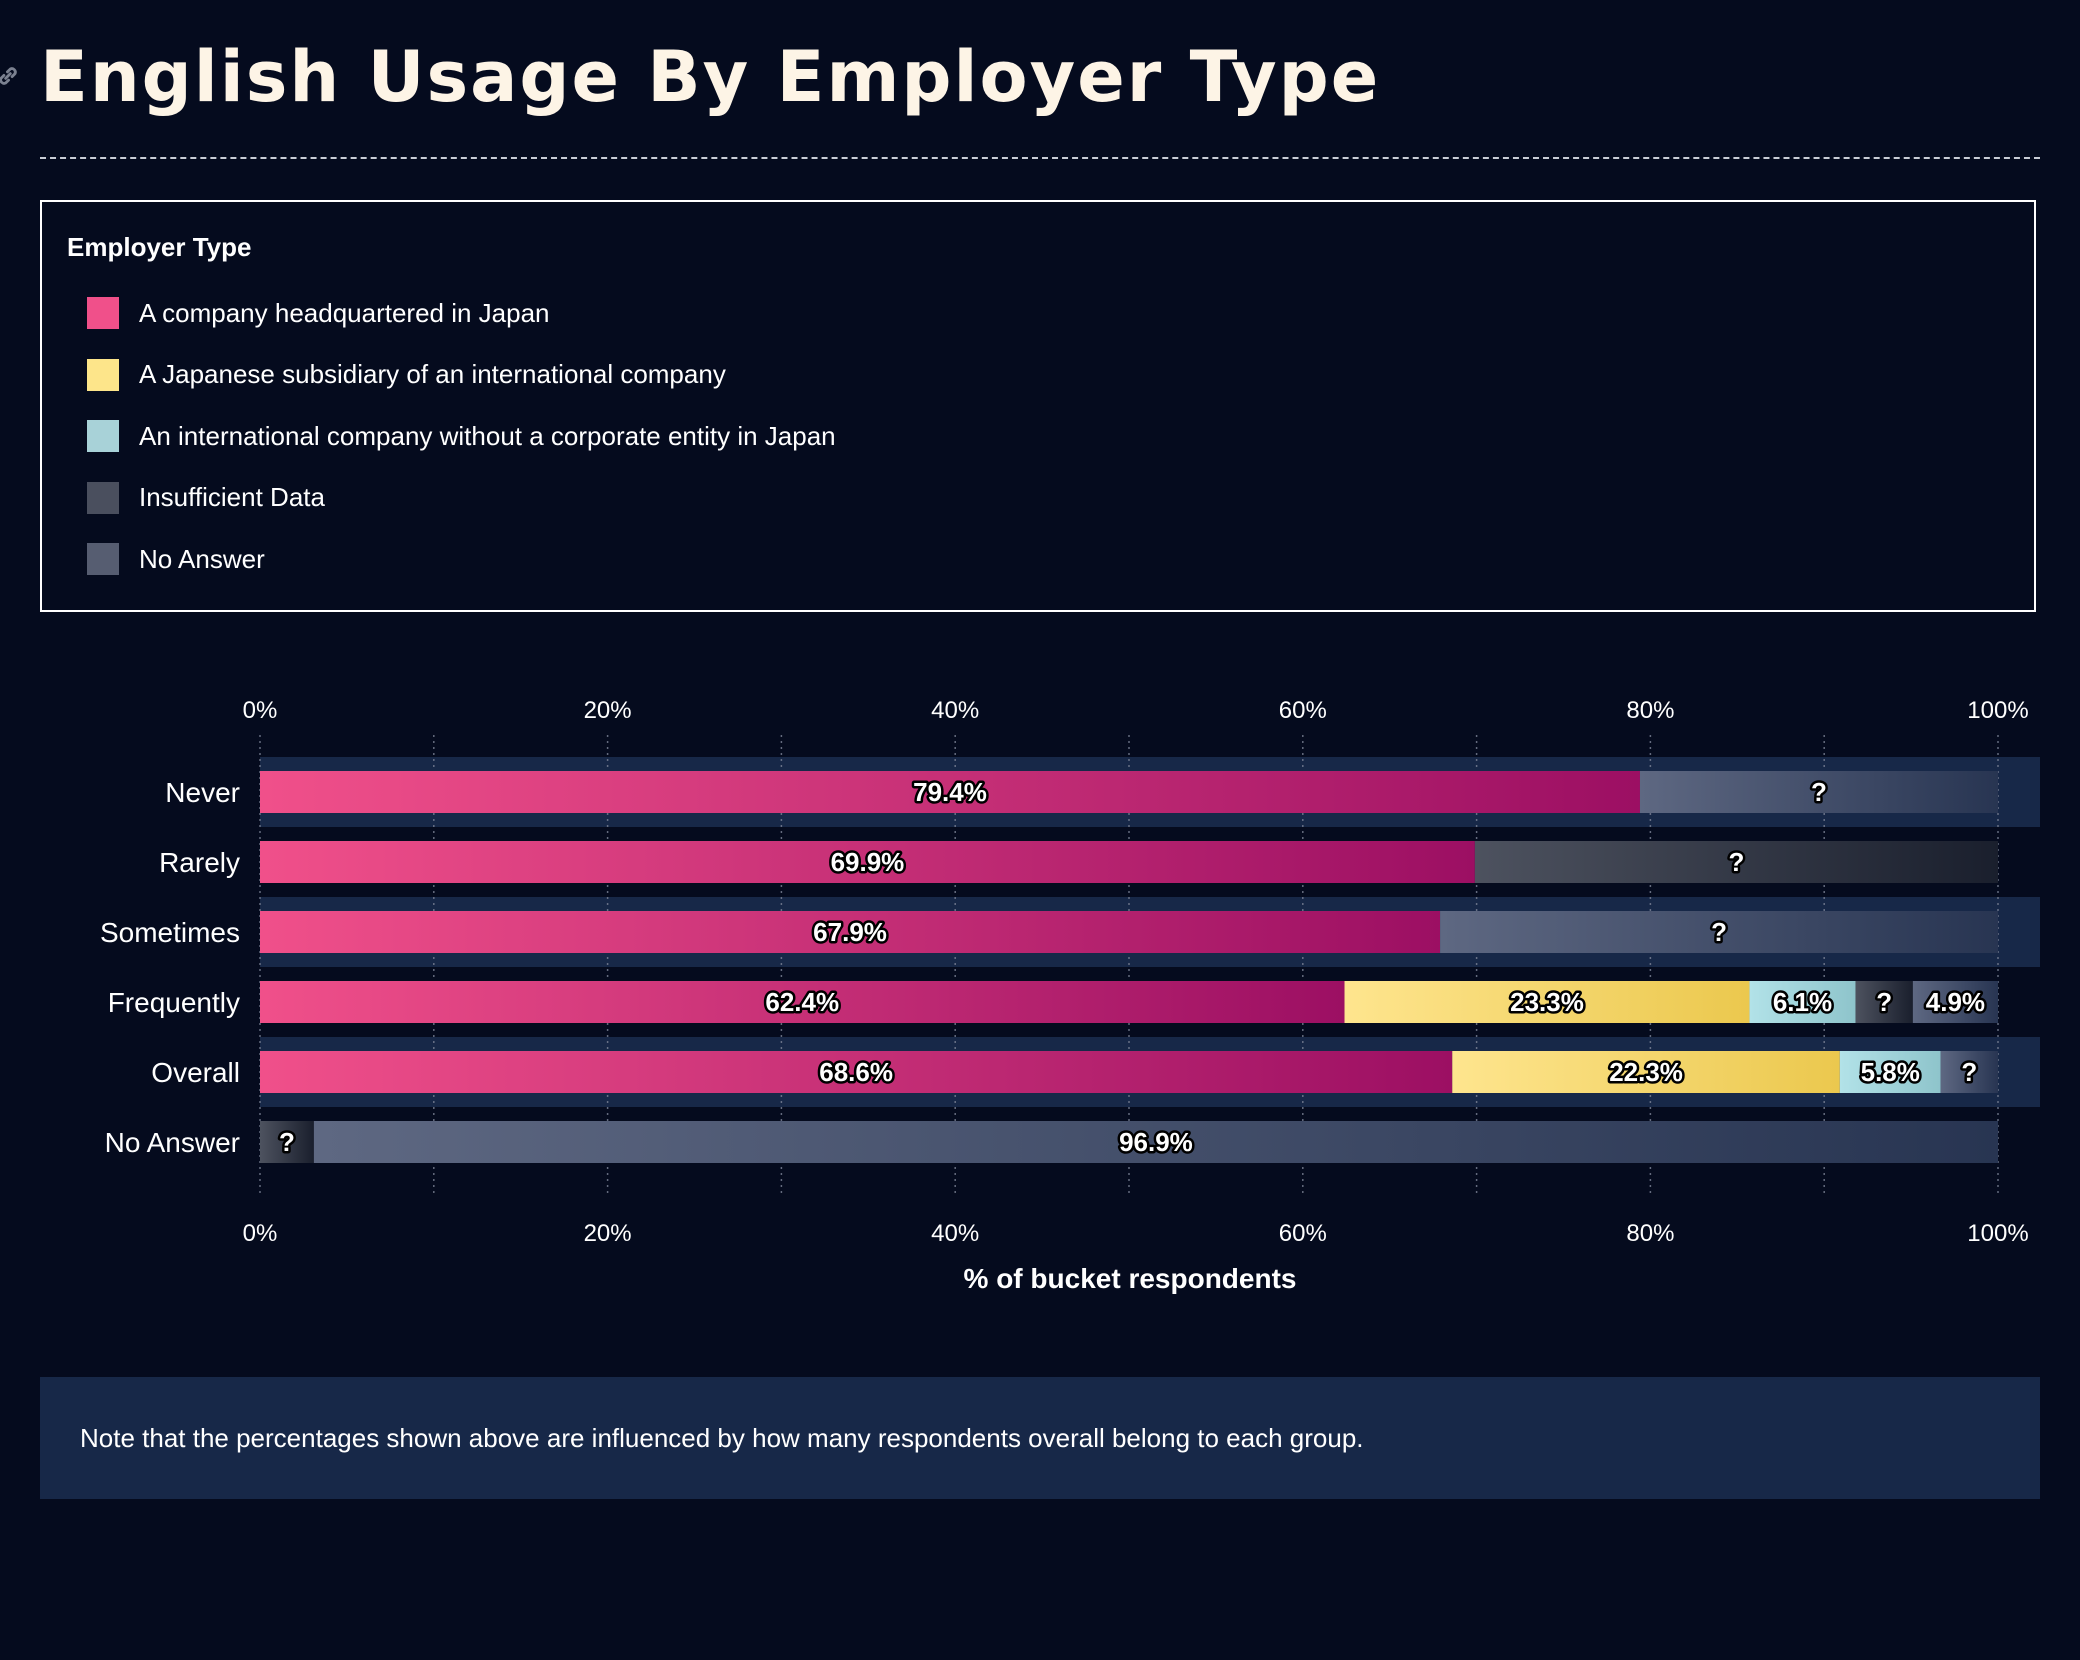 The height and width of the screenshot is (1660, 2080). What do you see at coordinates (174, 1002) in the screenshot?
I see `category-label: Frequently` at bounding box center [174, 1002].